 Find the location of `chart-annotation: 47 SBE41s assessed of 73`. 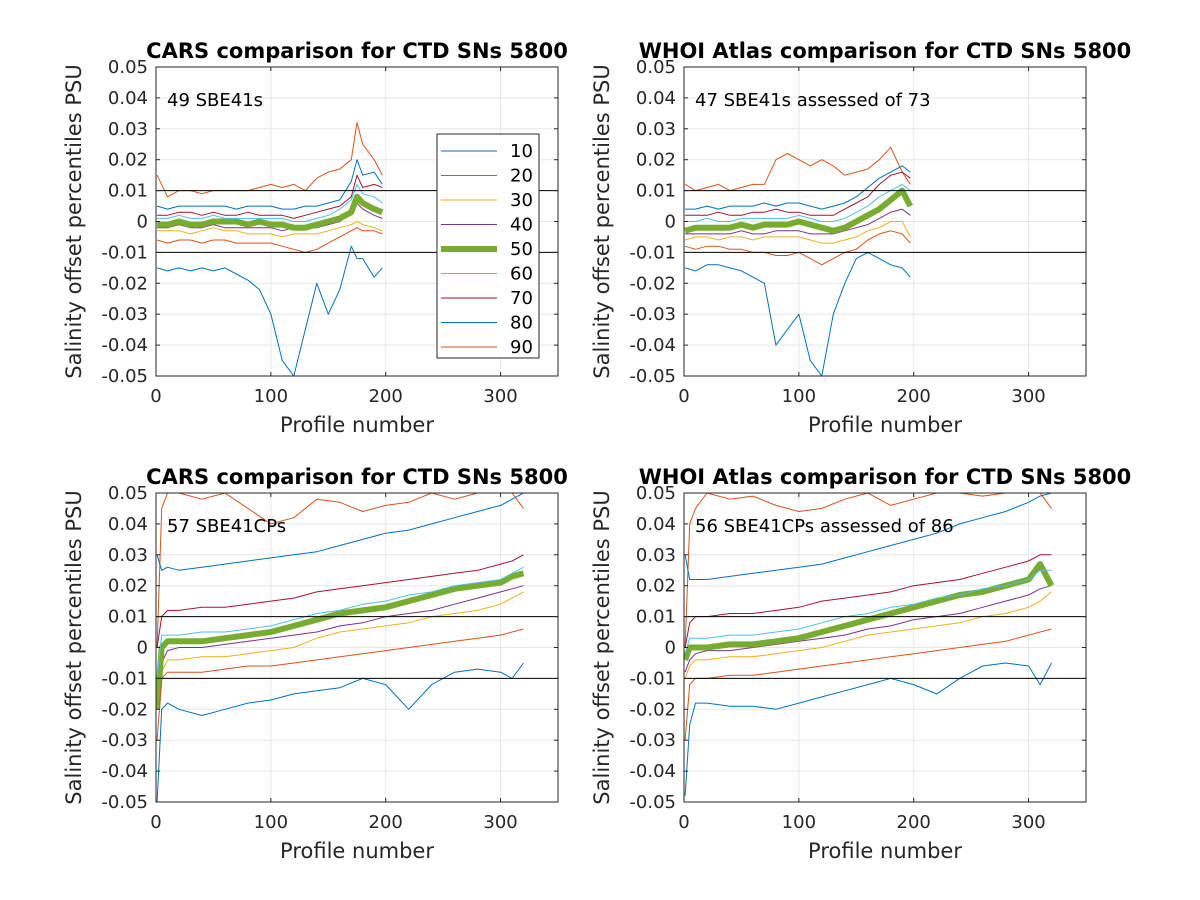

chart-annotation: 47 SBE41s assessed of 73 is located at coordinates (813, 100).